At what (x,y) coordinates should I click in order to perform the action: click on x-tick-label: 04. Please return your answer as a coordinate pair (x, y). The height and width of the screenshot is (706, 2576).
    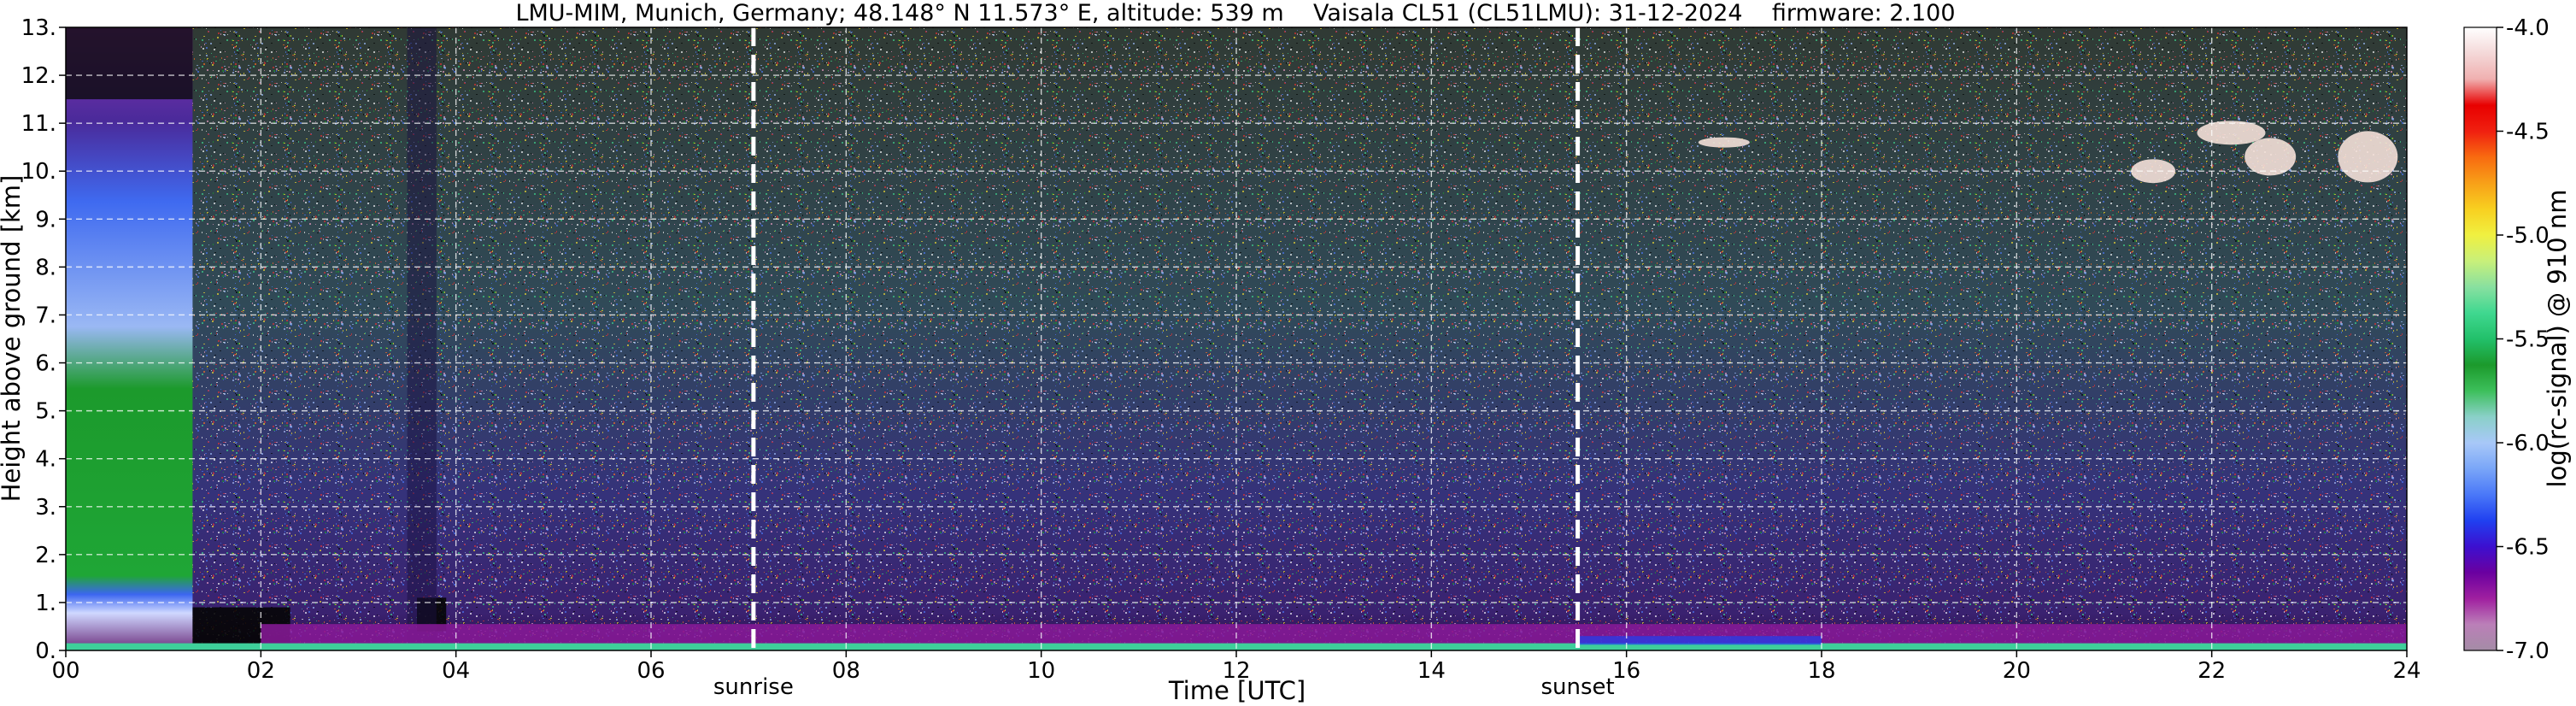
    Looking at the image, I should click on (456, 671).